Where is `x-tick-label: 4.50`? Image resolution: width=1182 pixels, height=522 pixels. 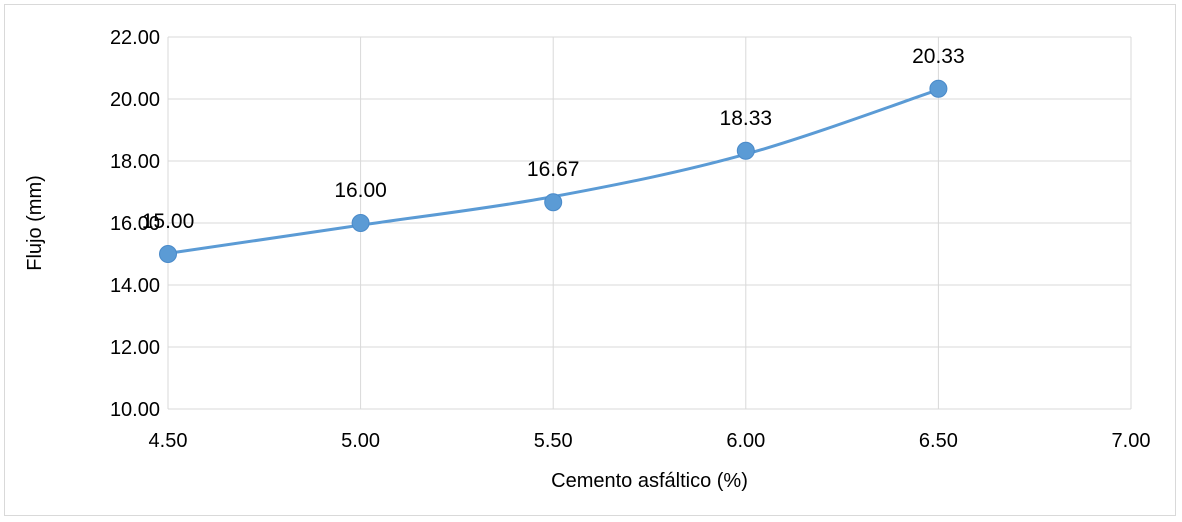 x-tick-label: 4.50 is located at coordinates (168, 441).